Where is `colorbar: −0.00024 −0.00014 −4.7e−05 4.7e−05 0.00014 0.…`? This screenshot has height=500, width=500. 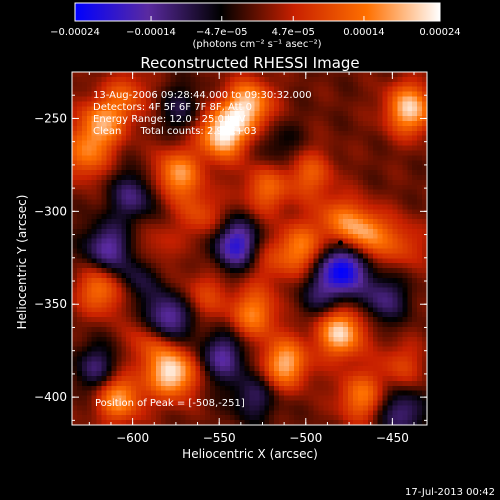 colorbar: −0.00024 −0.00014 −4.7e−05 4.7e−05 0.00014 0.… is located at coordinates (255, 26).